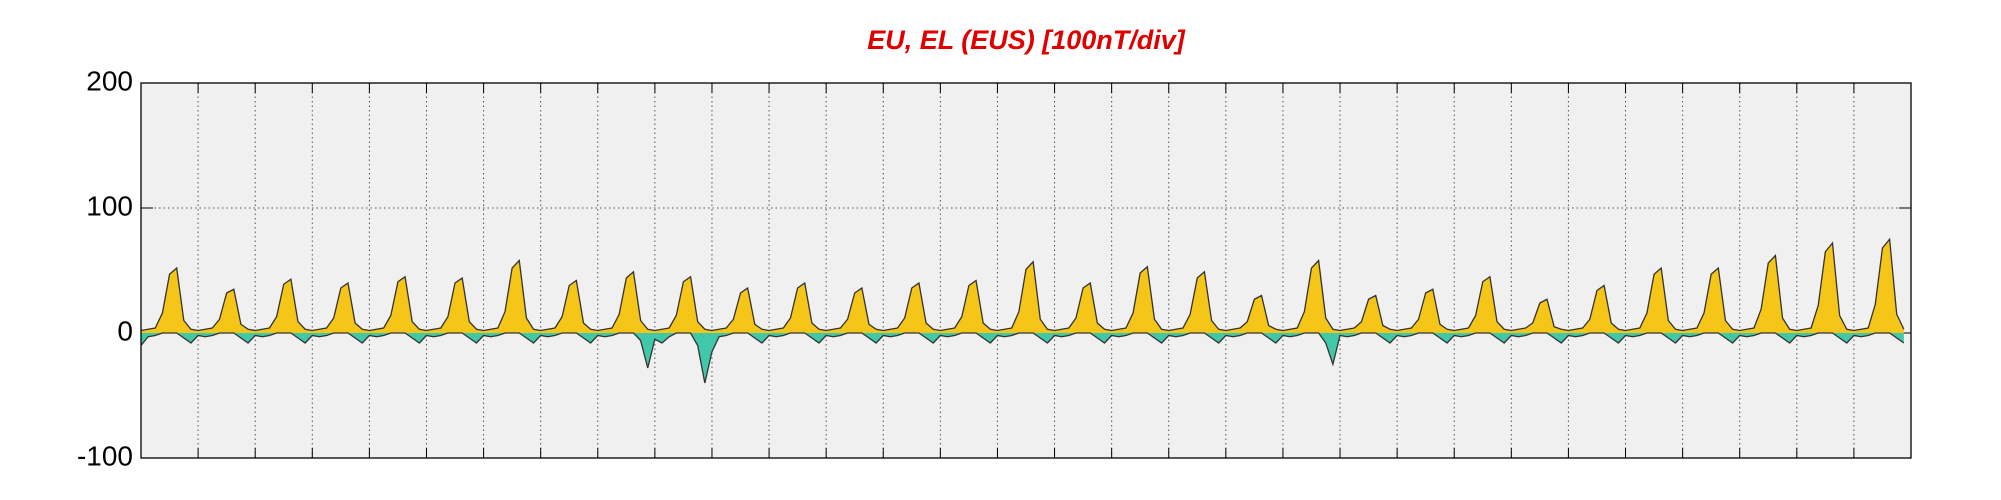 This screenshot has height=500, width=2001. I want to click on y-tick-label: -100, so click(105, 455).